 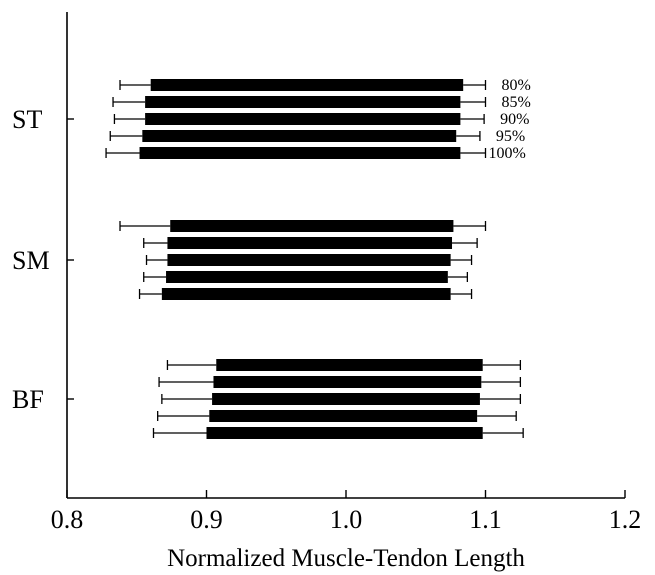 I want to click on bar-sm-80pct, so click(x=303, y=226).